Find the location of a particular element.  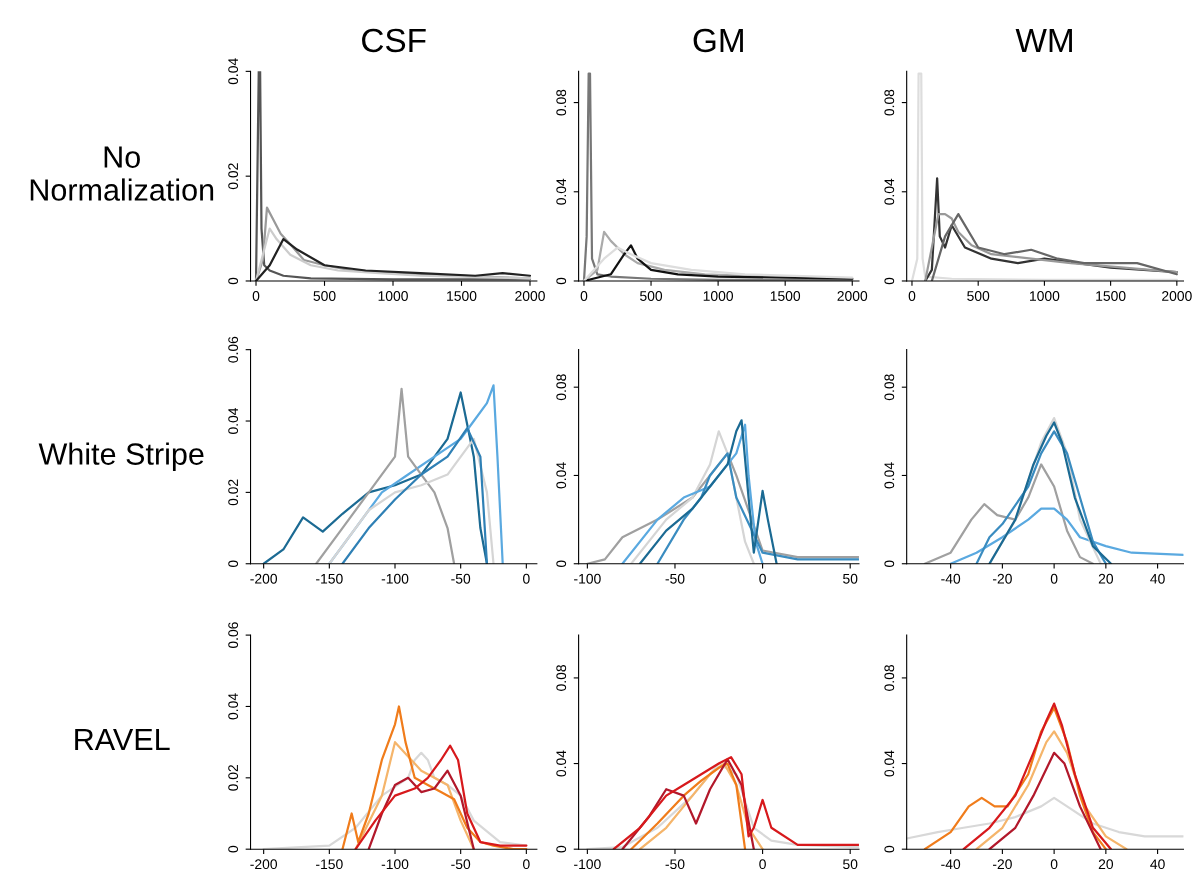

y-axis-title: RAVEL is located at coordinates (122, 740).